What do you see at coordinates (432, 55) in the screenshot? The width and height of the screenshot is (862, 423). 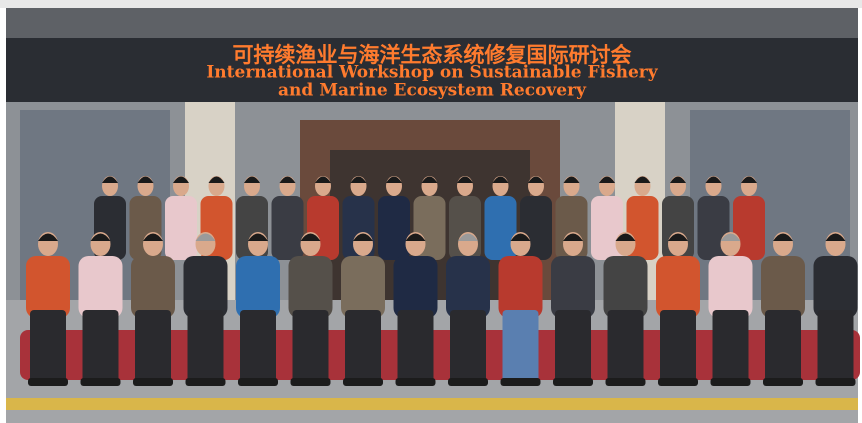 I see `banner-chinese: 可持续渔业与海洋生态系统修复国际研讨会` at bounding box center [432, 55].